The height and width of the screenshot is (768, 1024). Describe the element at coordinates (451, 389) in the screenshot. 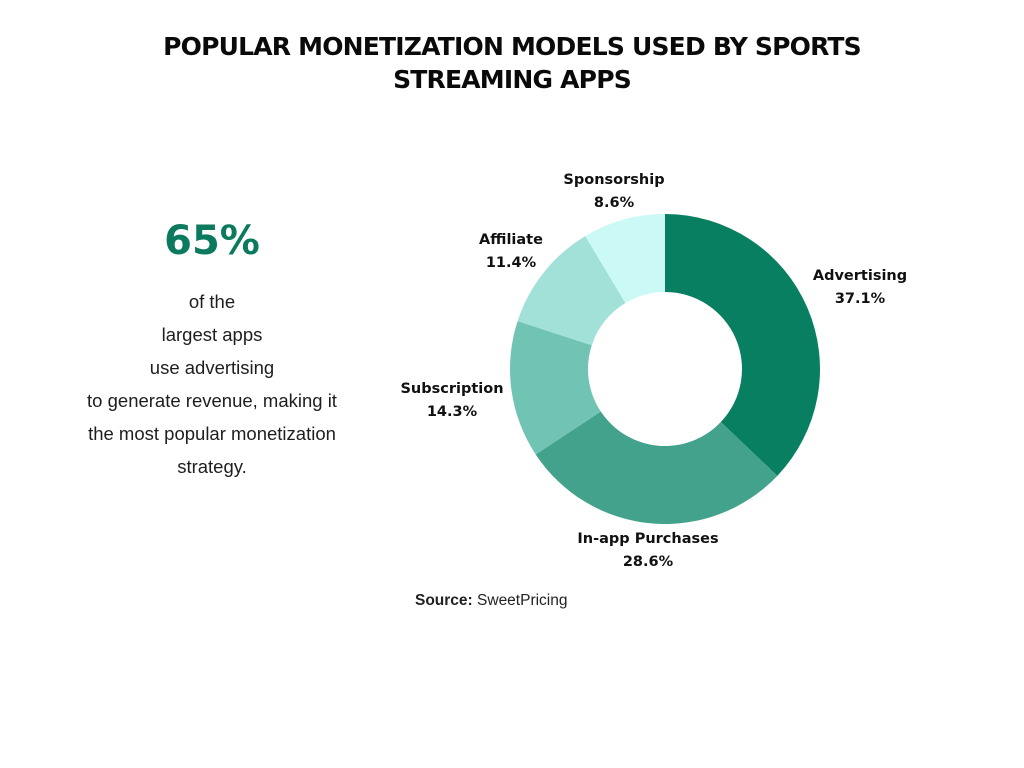

I see `slice-label: Subscription` at that location.